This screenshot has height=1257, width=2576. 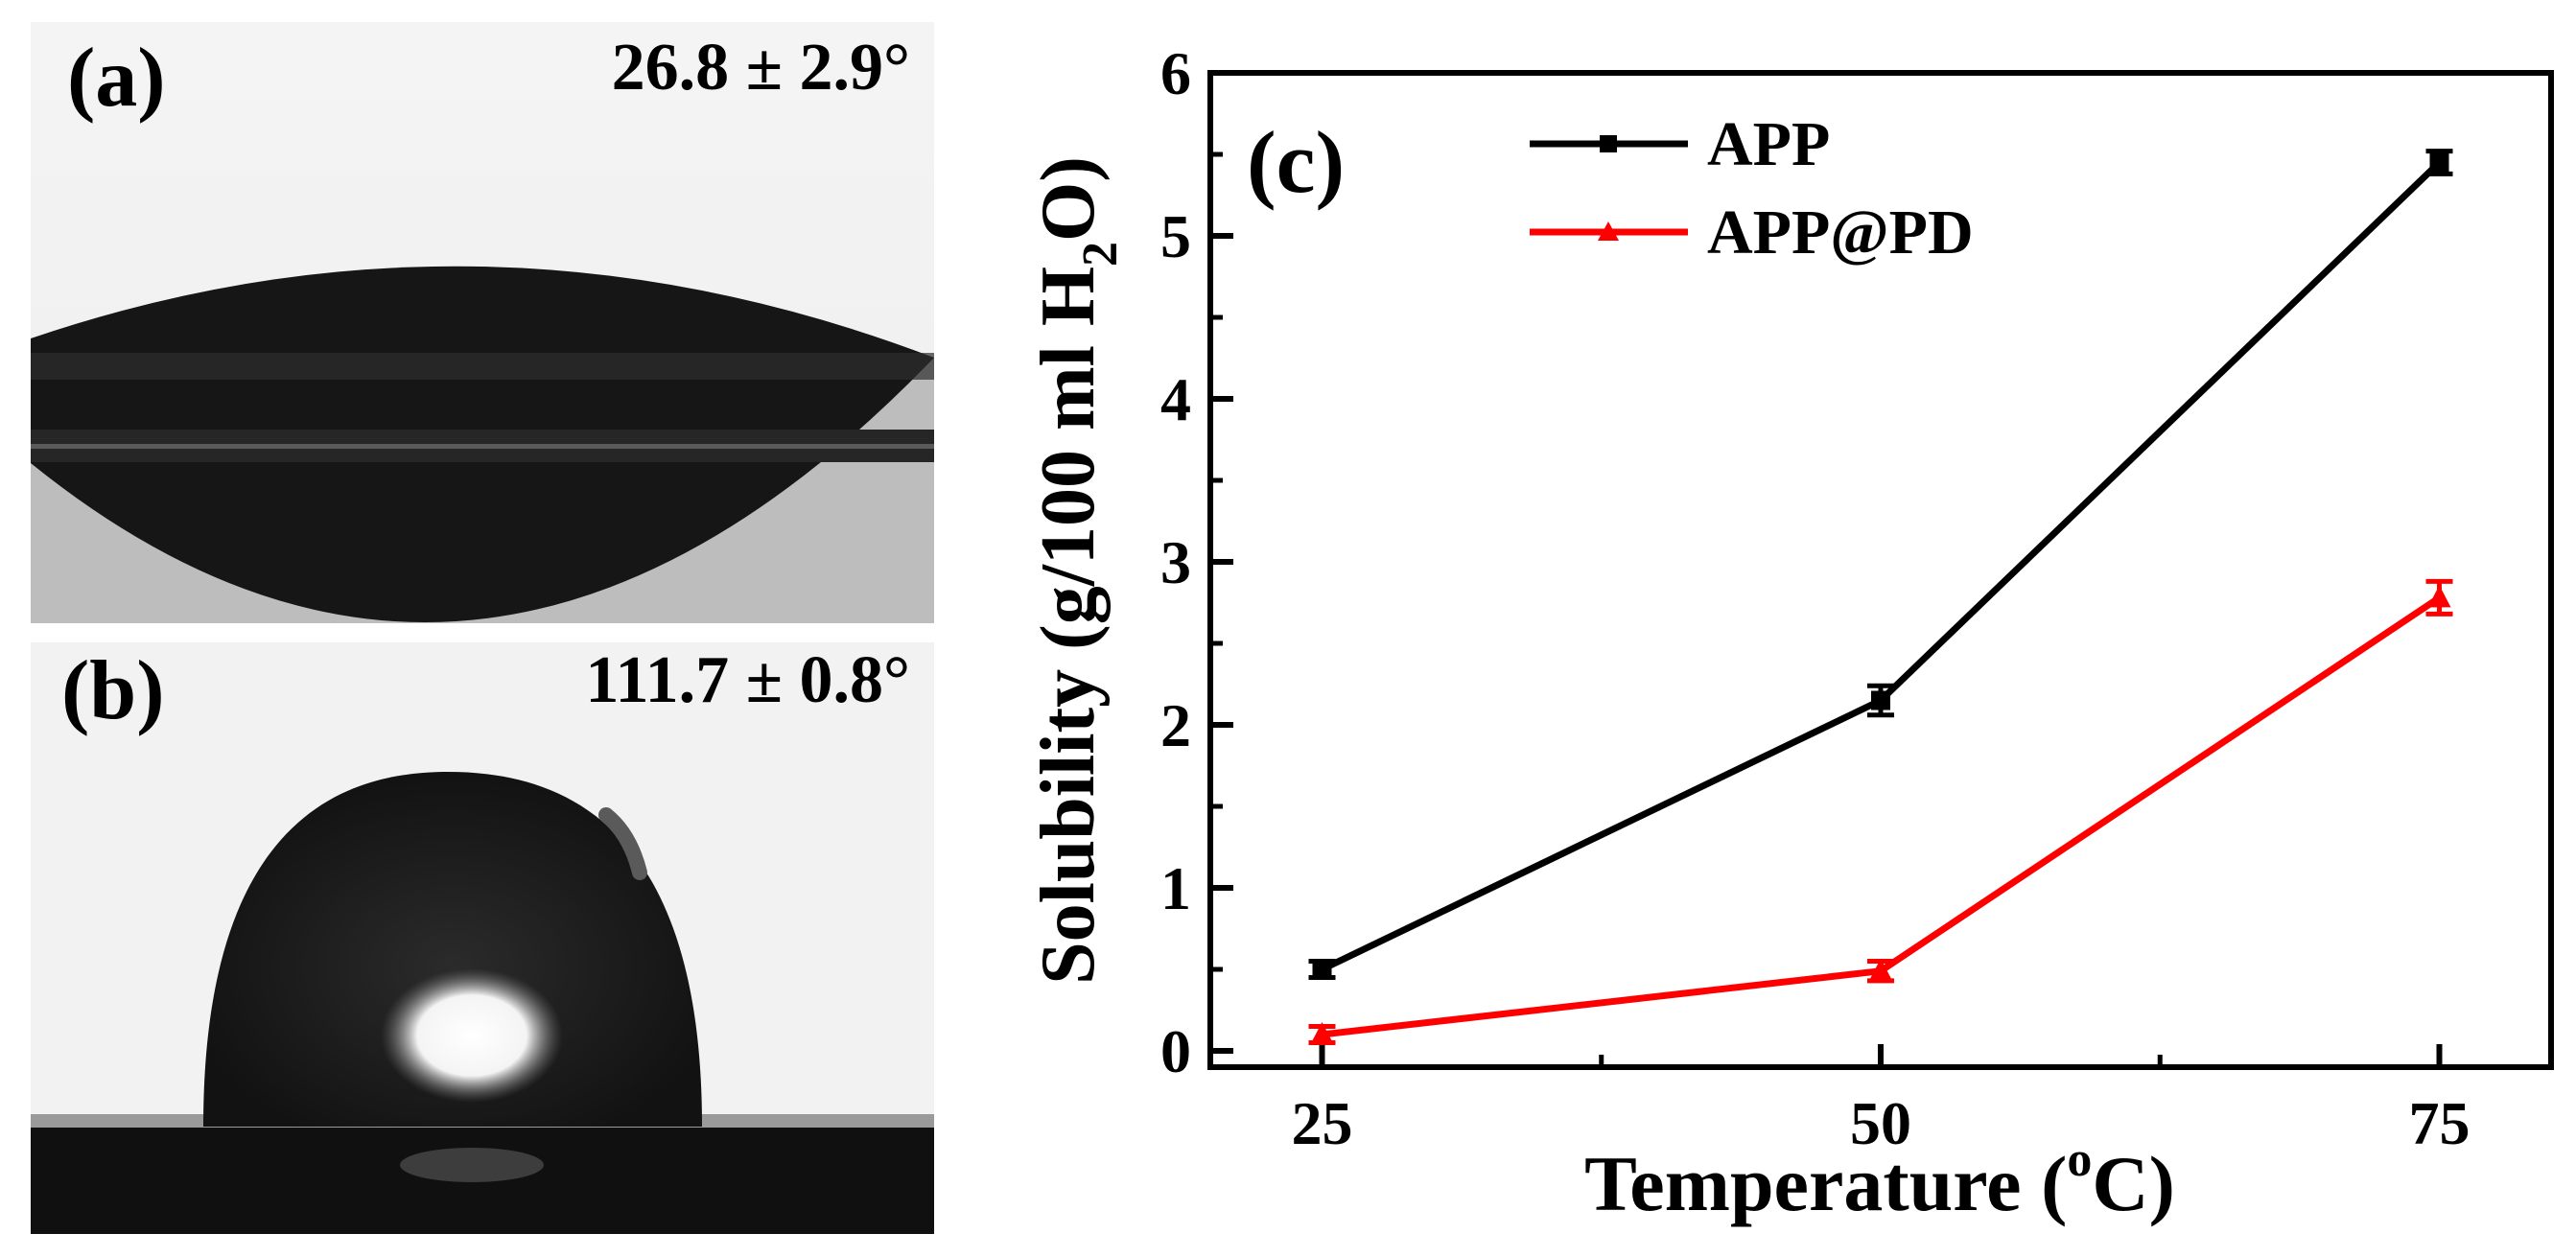 What do you see at coordinates (1608, 231) in the screenshot?
I see `legend-marker-app-pd` at bounding box center [1608, 231].